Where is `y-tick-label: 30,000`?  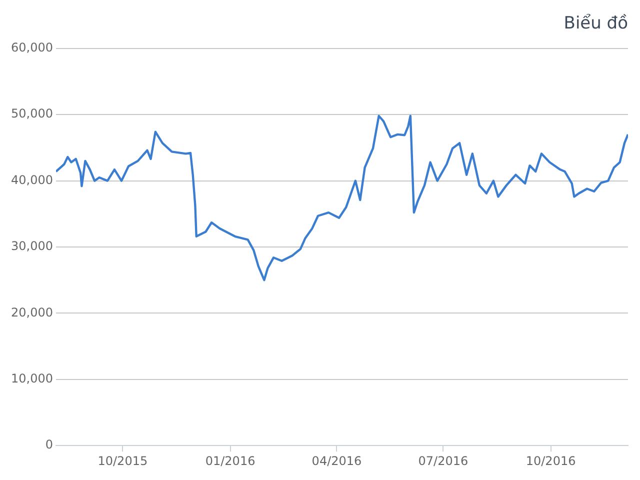
y-tick-label: 30,000 is located at coordinates (31, 246).